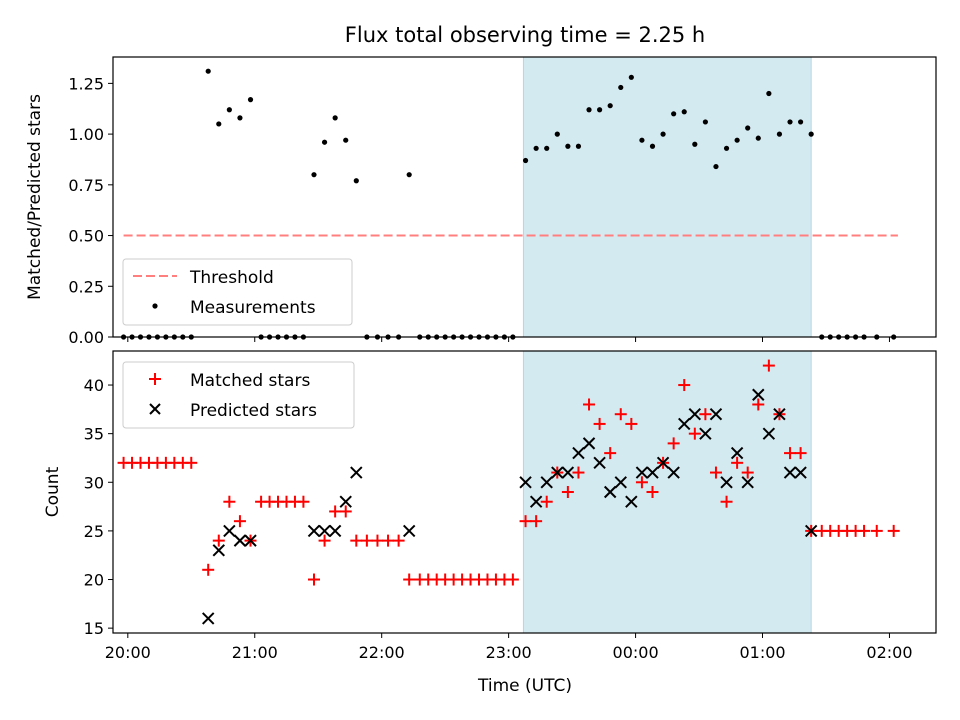  Describe the element at coordinates (524, 686) in the screenshot. I see `x-axis-label: Time (UTC)` at that location.